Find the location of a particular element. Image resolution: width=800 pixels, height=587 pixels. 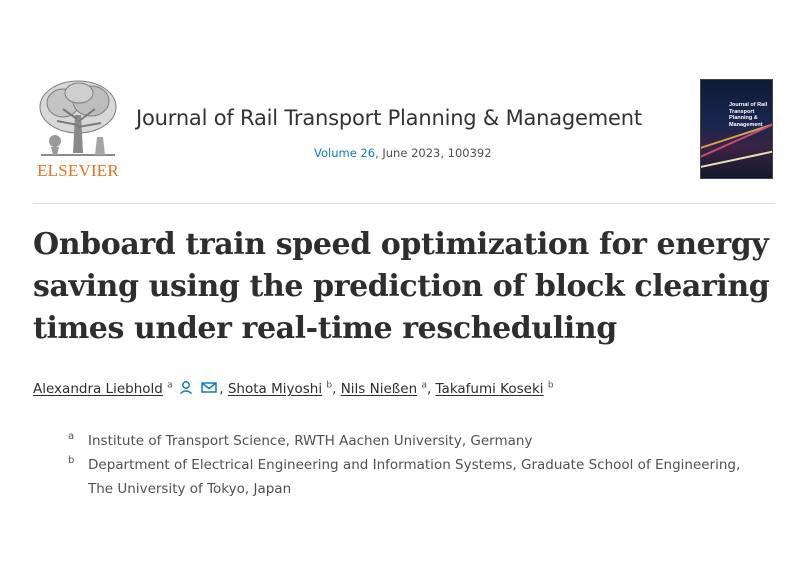

publisher-name: ELSEVIER is located at coordinates (78, 170).